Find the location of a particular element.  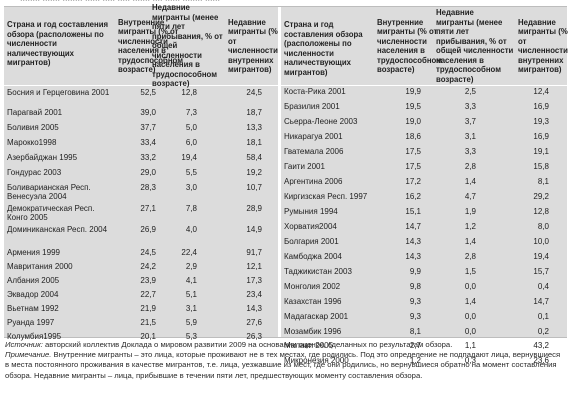

recent-share-cell: 23,6 is located at coordinates (541, 360).